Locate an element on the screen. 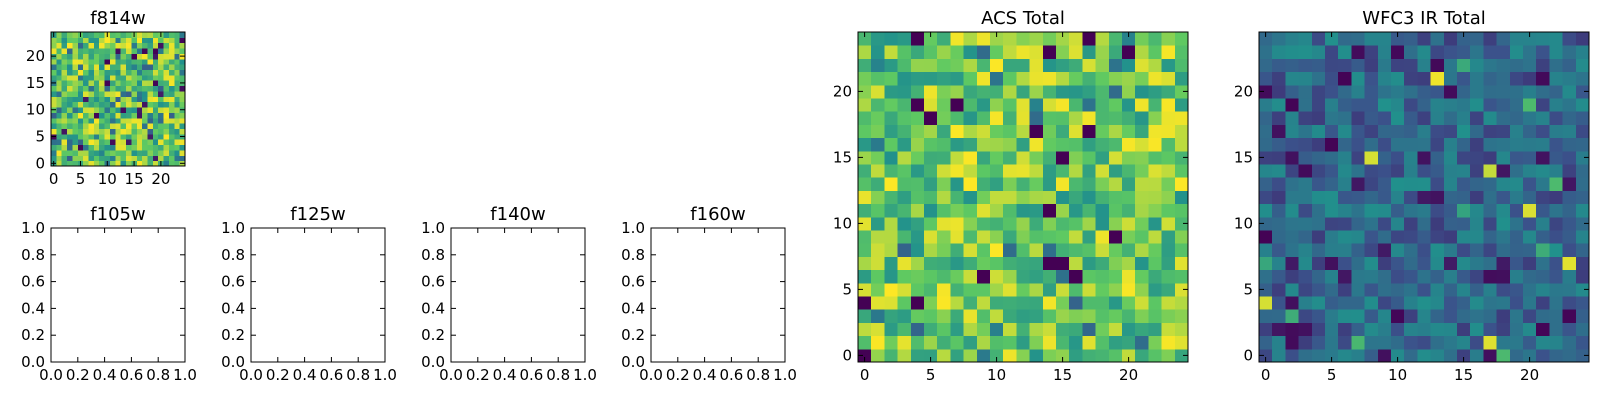 The image size is (1600, 400). y-tick-label: 0.4 is located at coordinates (33, 308).